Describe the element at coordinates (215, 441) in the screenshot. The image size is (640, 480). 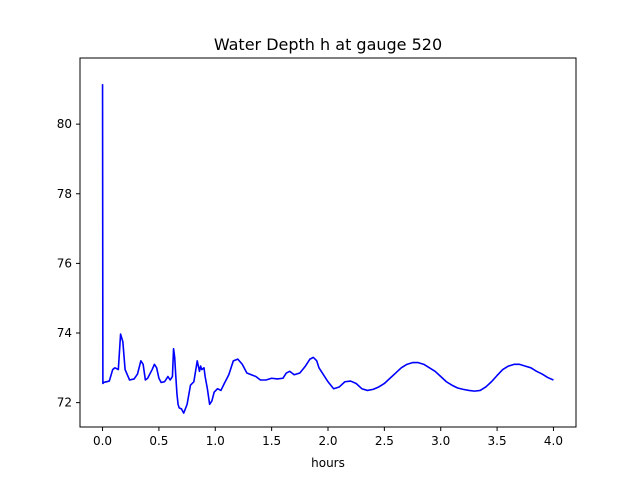
I see `x-tick-label: 1.0` at that location.